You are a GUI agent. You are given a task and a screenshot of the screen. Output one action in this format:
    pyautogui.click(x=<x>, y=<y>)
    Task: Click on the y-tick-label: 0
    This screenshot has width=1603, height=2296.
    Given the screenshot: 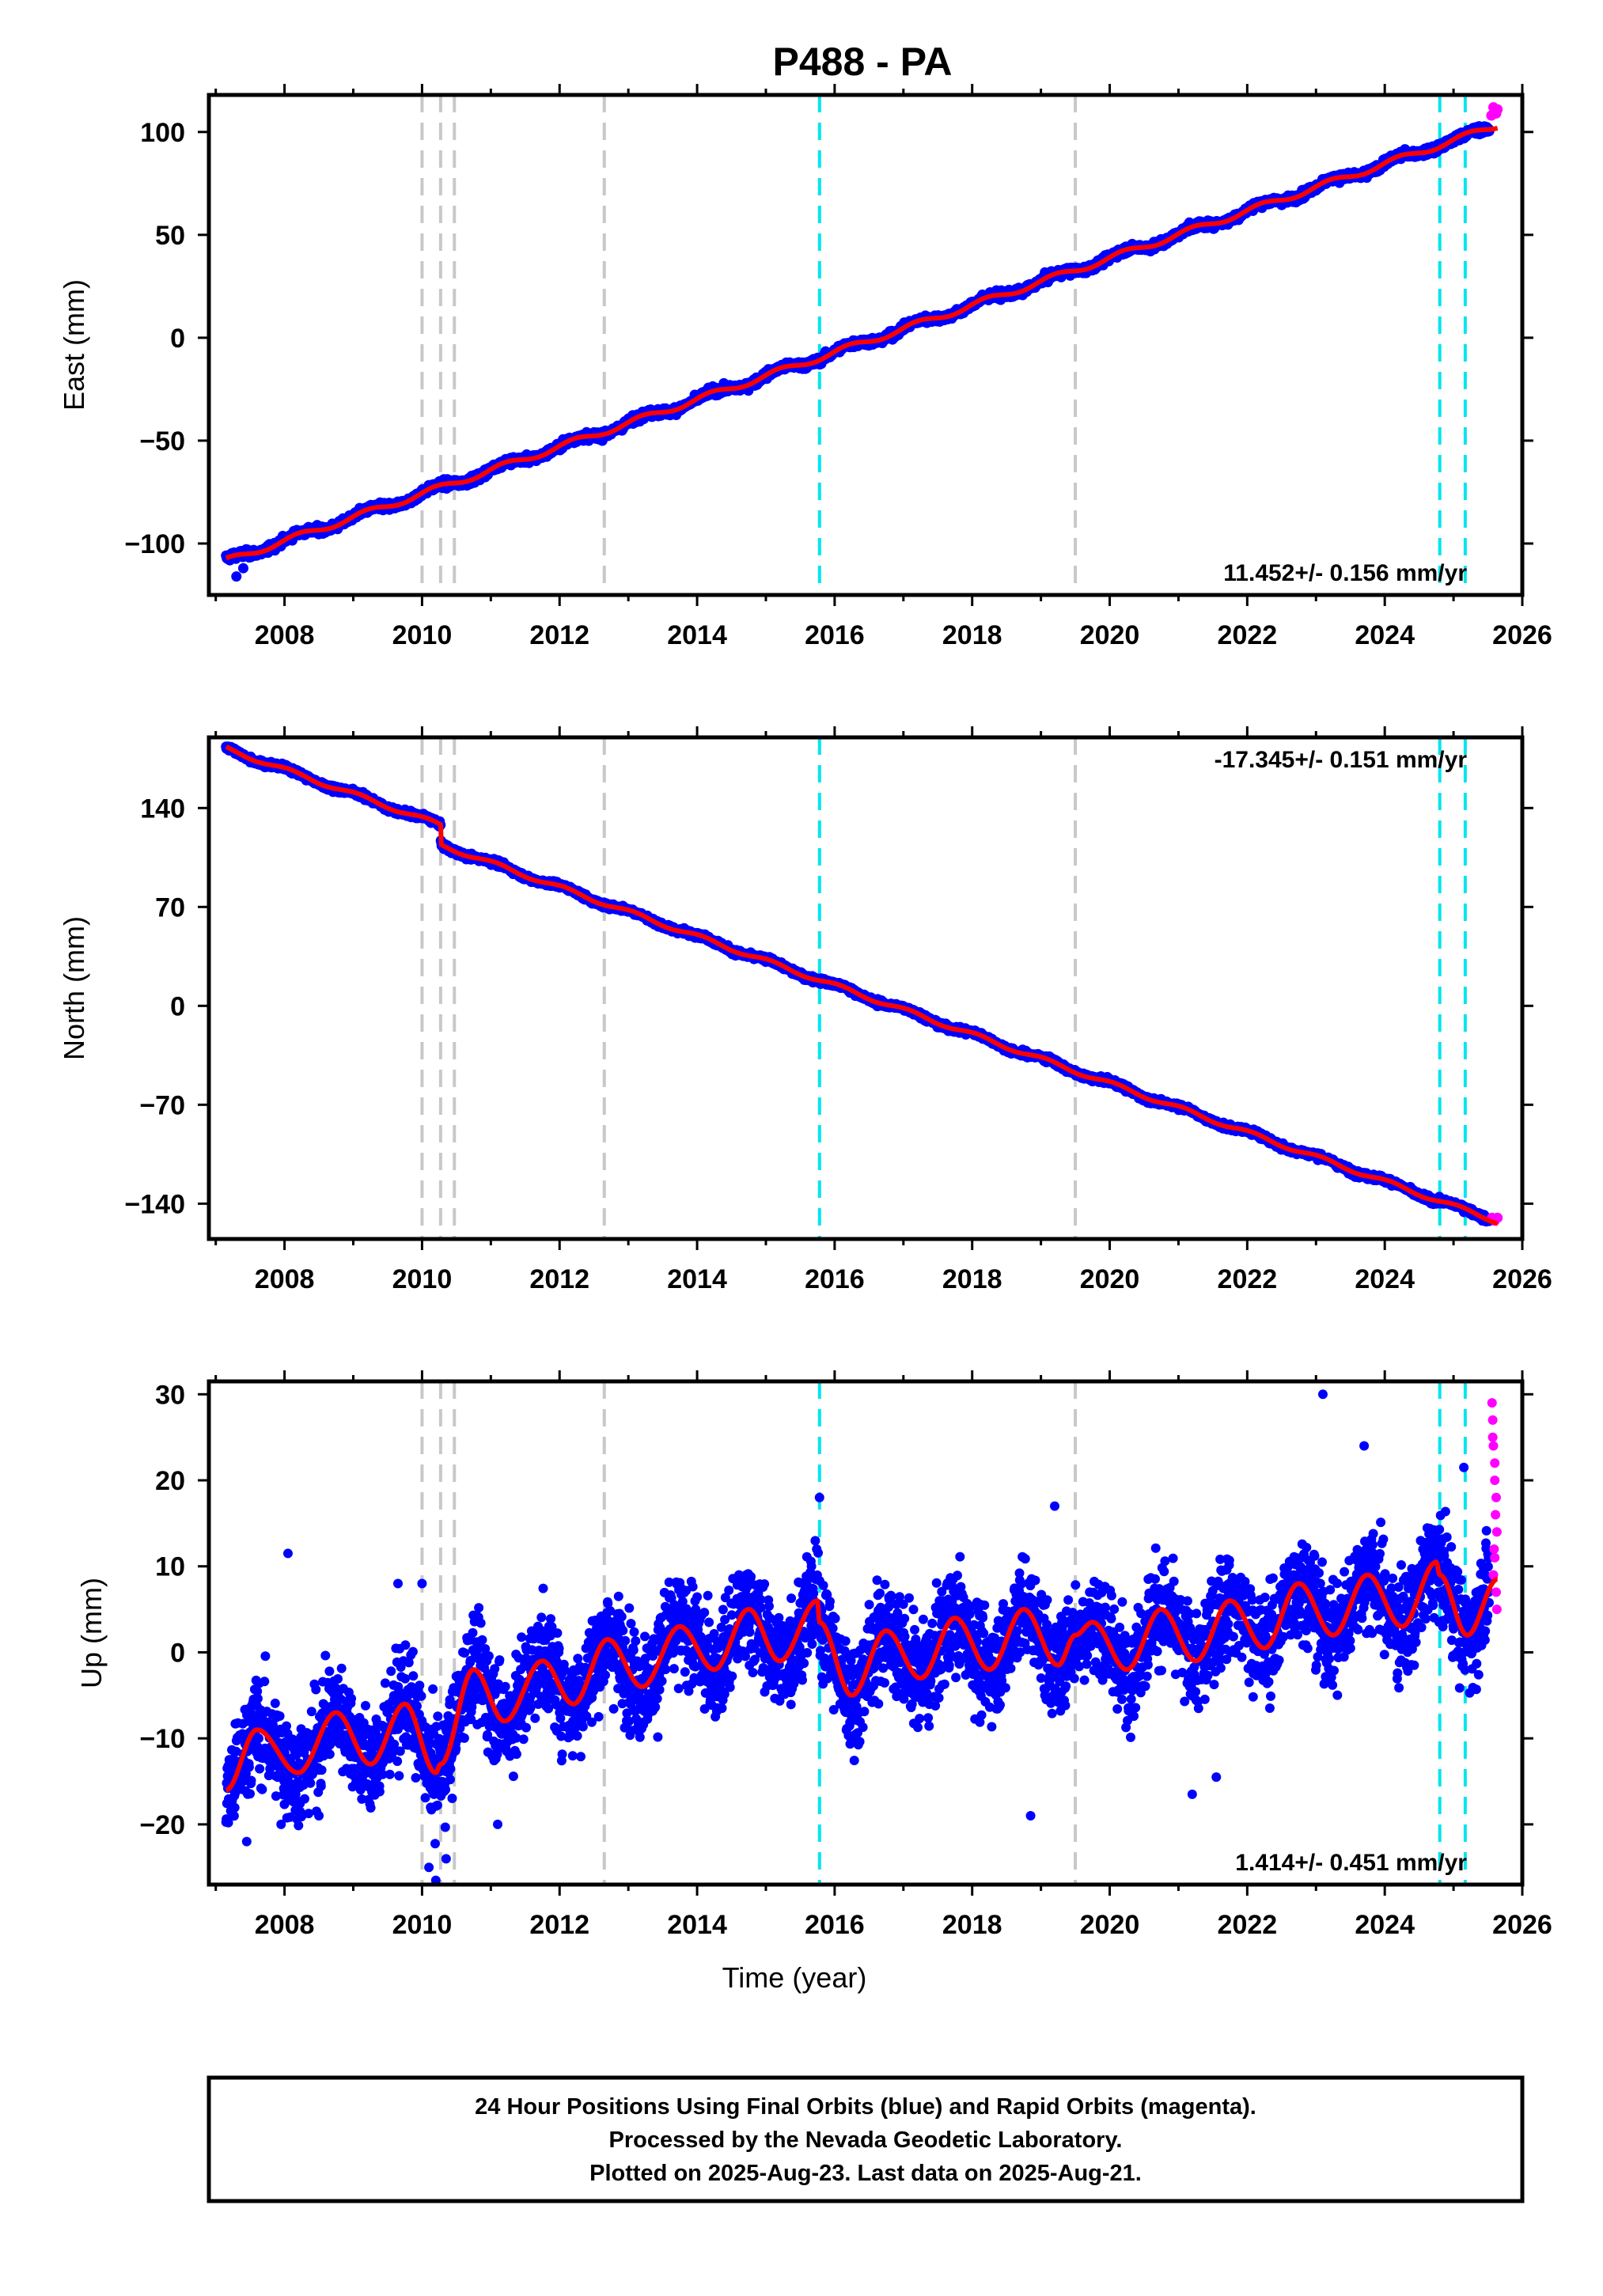 What is the action you would take?
    pyautogui.click(x=177, y=339)
    